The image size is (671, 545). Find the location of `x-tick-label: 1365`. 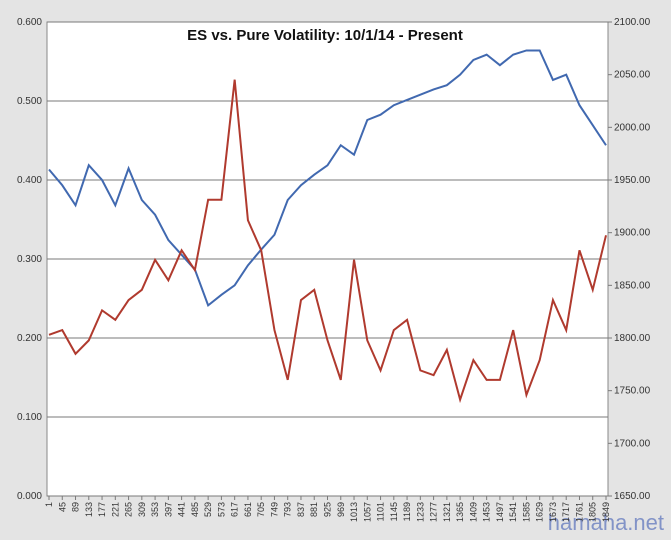

x-tick-label: 1365 is located at coordinates (460, 512).